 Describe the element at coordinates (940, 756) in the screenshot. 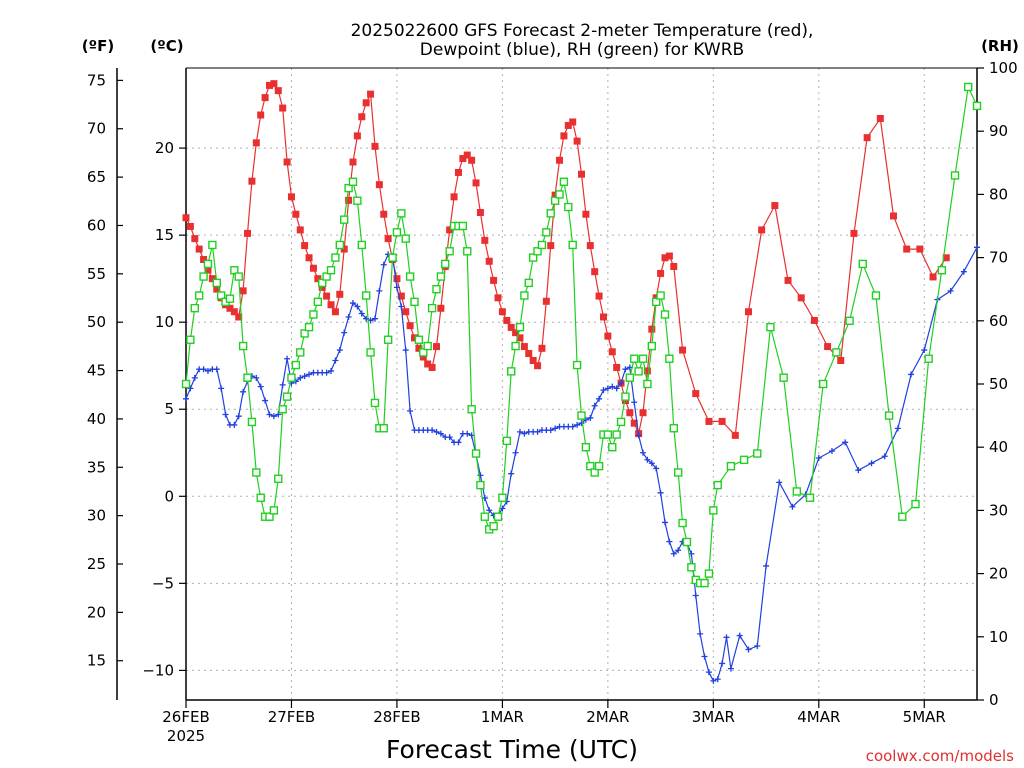

I see `credit-label: coolwx.com/models` at that location.